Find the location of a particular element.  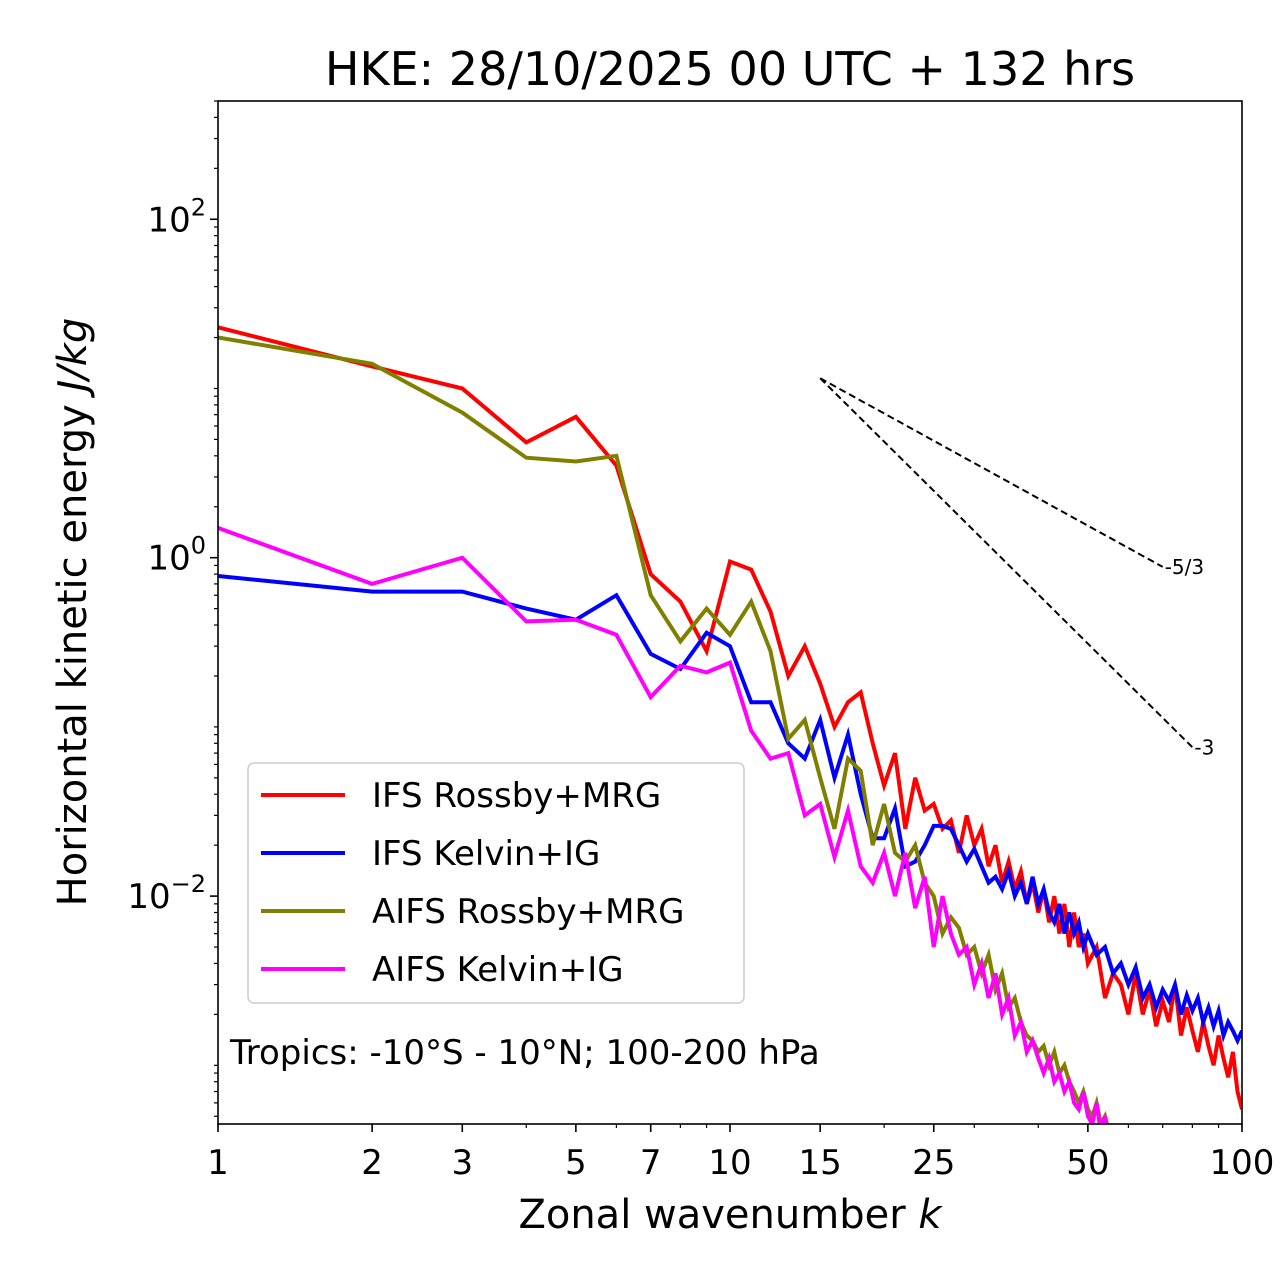

x-axis-label-text: Zonal wavenumber is located at coordinates (712, 1215).